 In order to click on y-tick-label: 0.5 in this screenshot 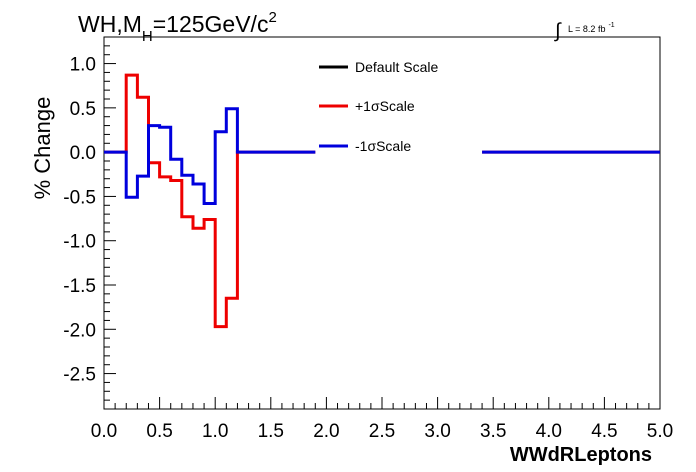, I will do `click(83, 109)`.